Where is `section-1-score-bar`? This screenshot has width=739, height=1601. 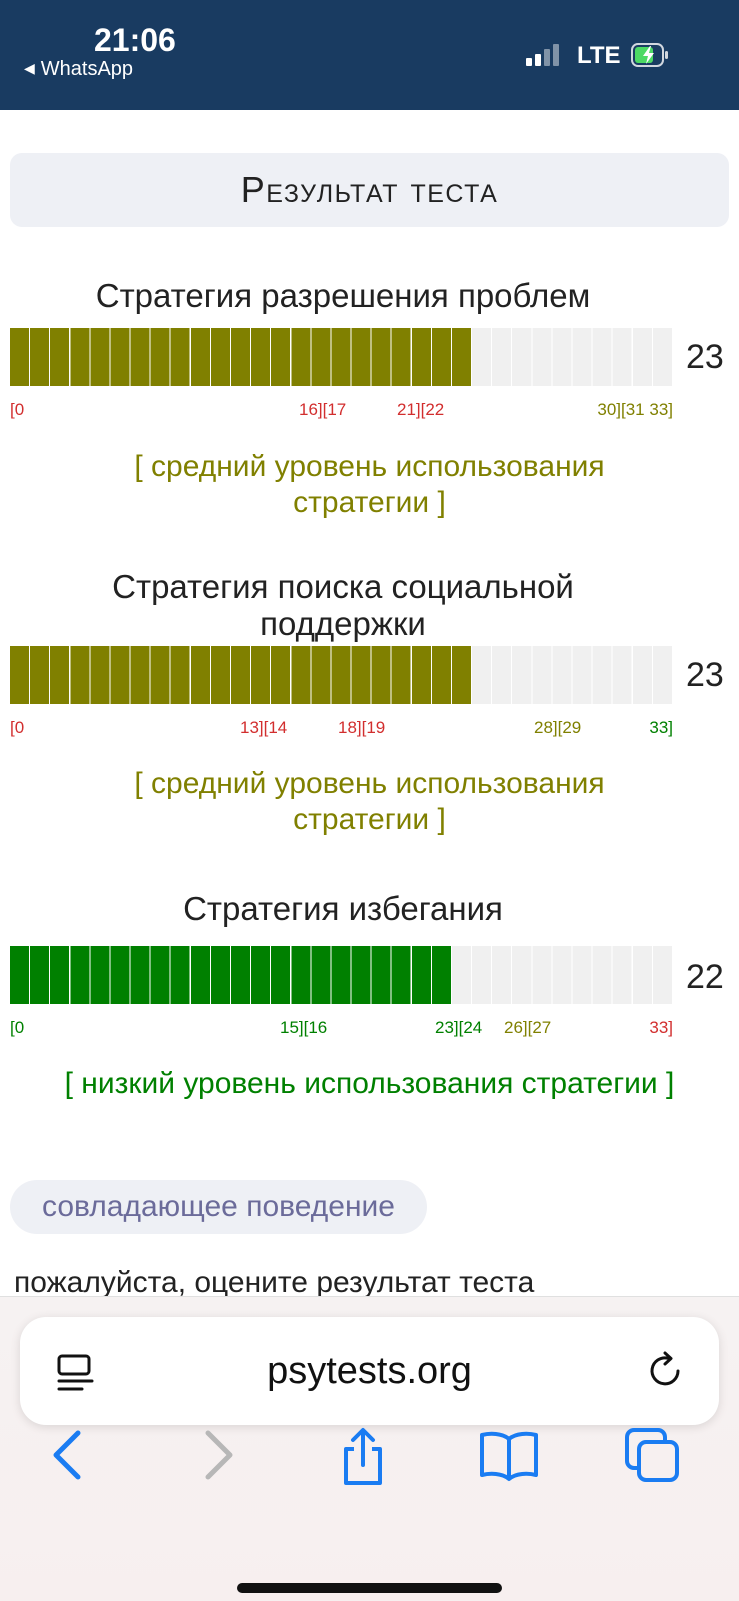 section-1-score-bar is located at coordinates (341, 357).